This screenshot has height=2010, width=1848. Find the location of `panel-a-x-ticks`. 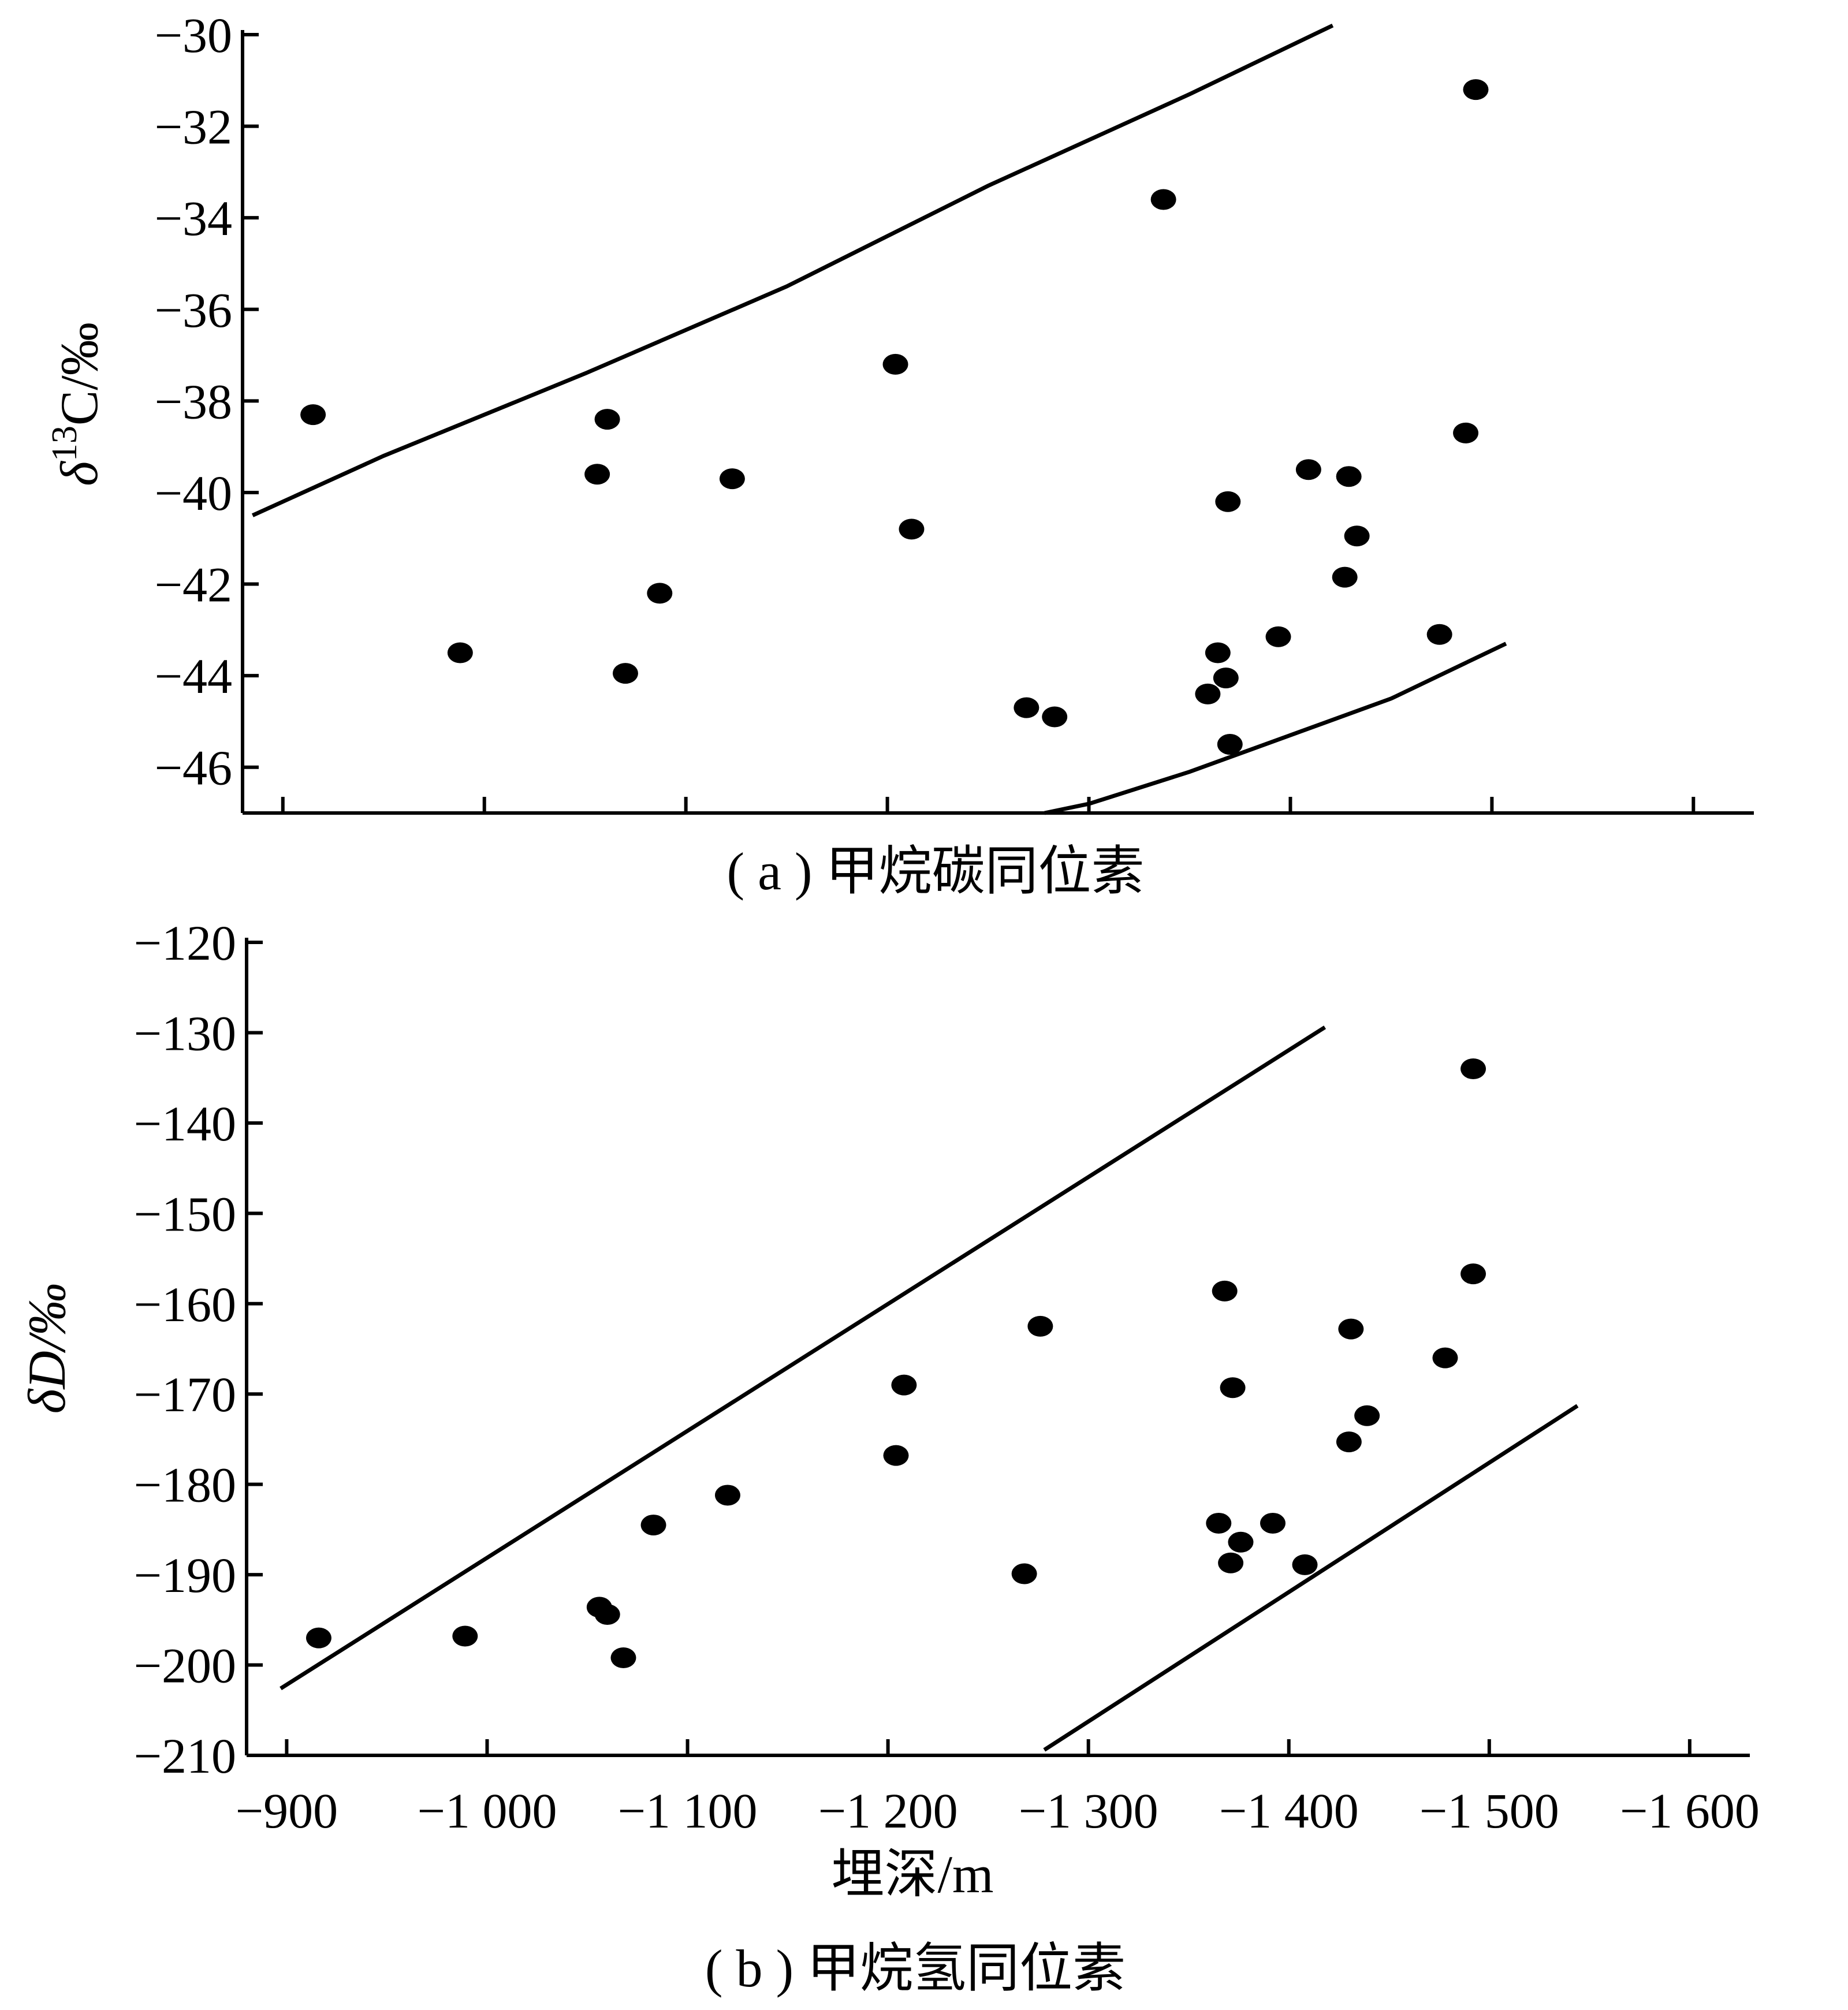

panel-a-x-ticks is located at coordinates (988, 805).